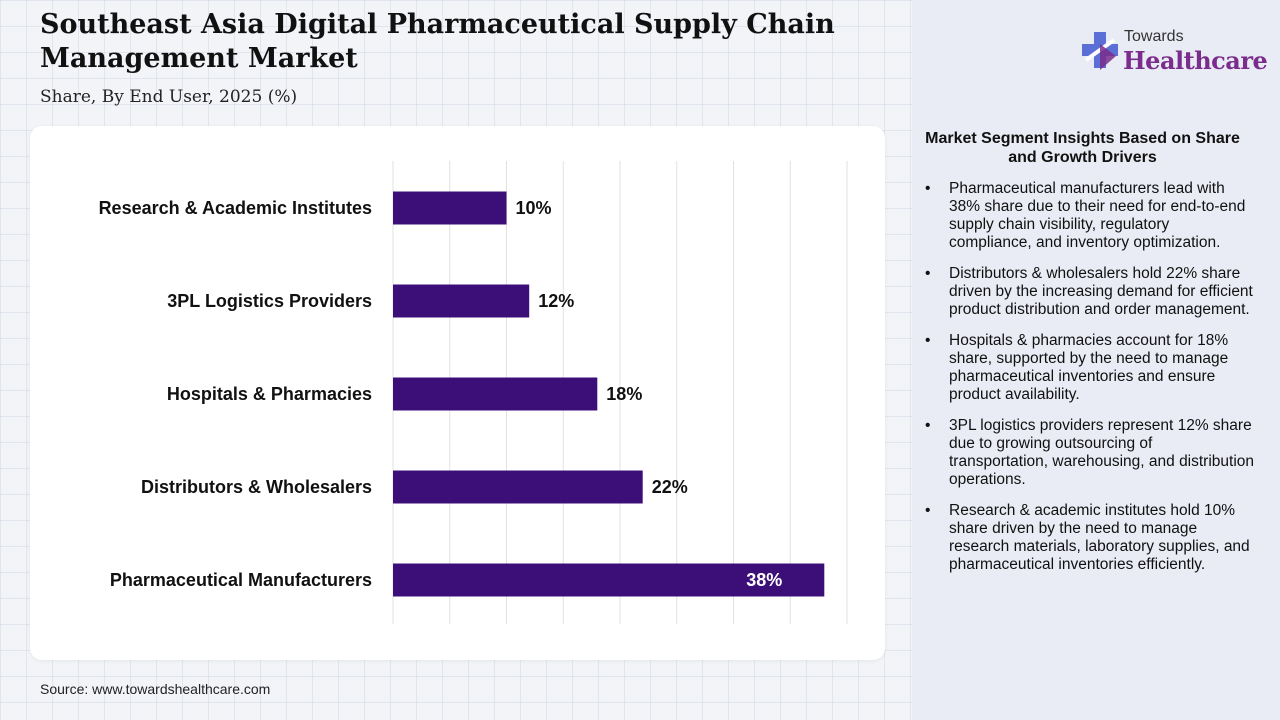  I want to click on page-subtitle: Share, By End User, 2025 (%), so click(169, 97).